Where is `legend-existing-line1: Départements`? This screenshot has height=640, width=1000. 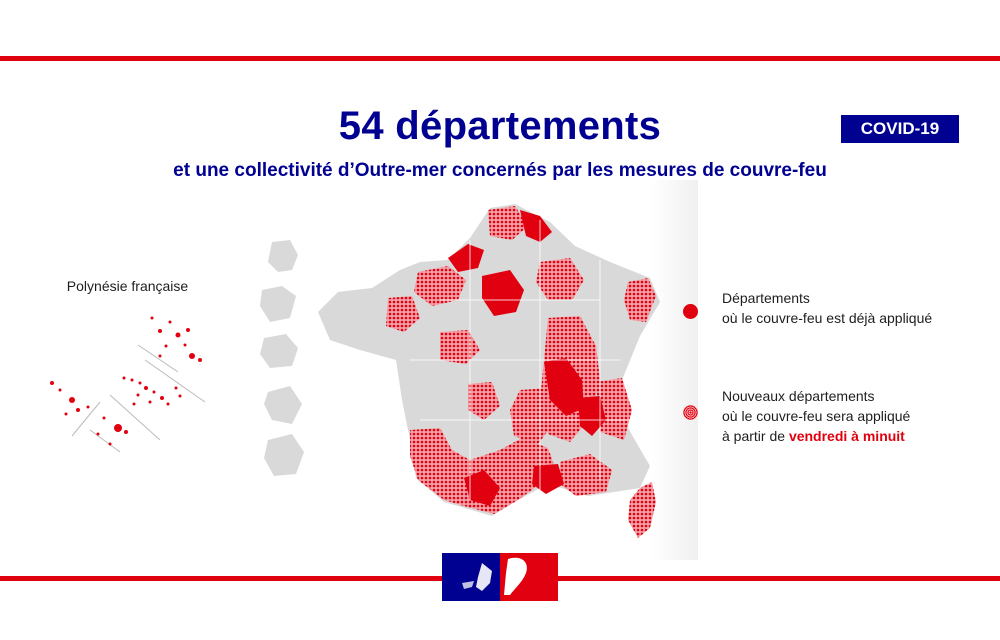
legend-existing-line1: Départements is located at coordinates (766, 298).